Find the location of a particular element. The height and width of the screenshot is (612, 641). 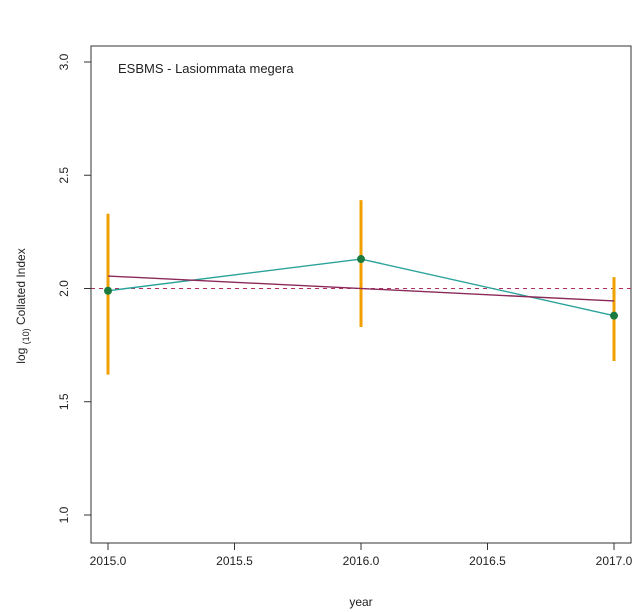

chart-title: ESBMS - Lasiommata megera is located at coordinates (206, 68).